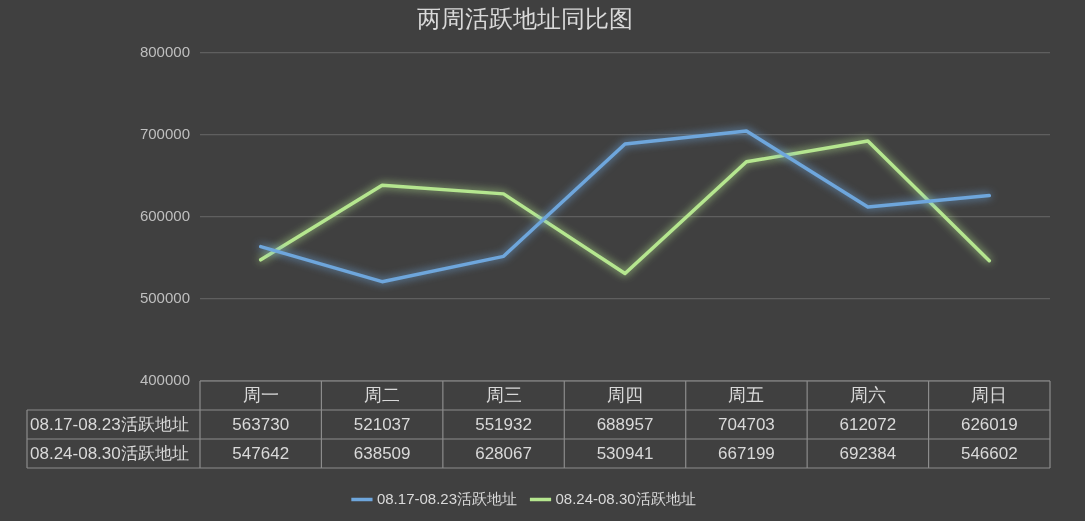 This screenshot has width=1085, height=521. I want to click on data-label: 612072, so click(868, 425).